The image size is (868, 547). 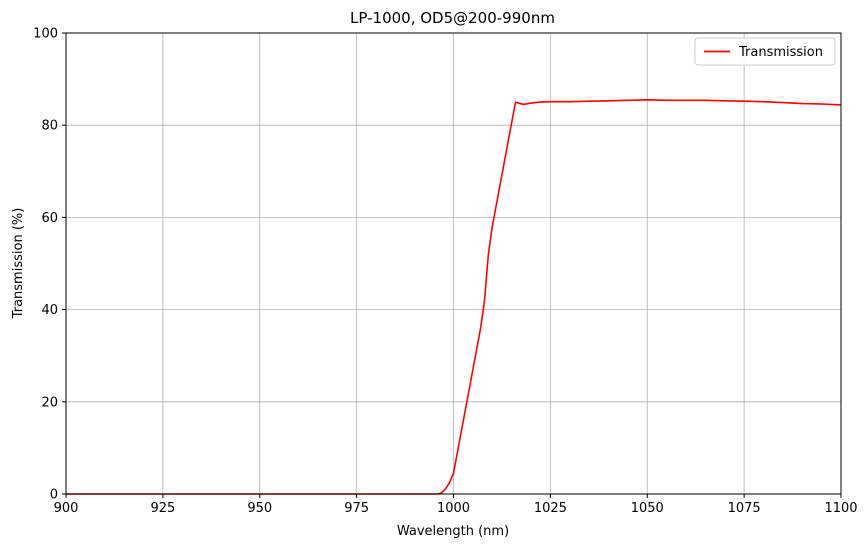 What do you see at coordinates (49, 126) in the screenshot?
I see `y-tick-label: 80` at bounding box center [49, 126].